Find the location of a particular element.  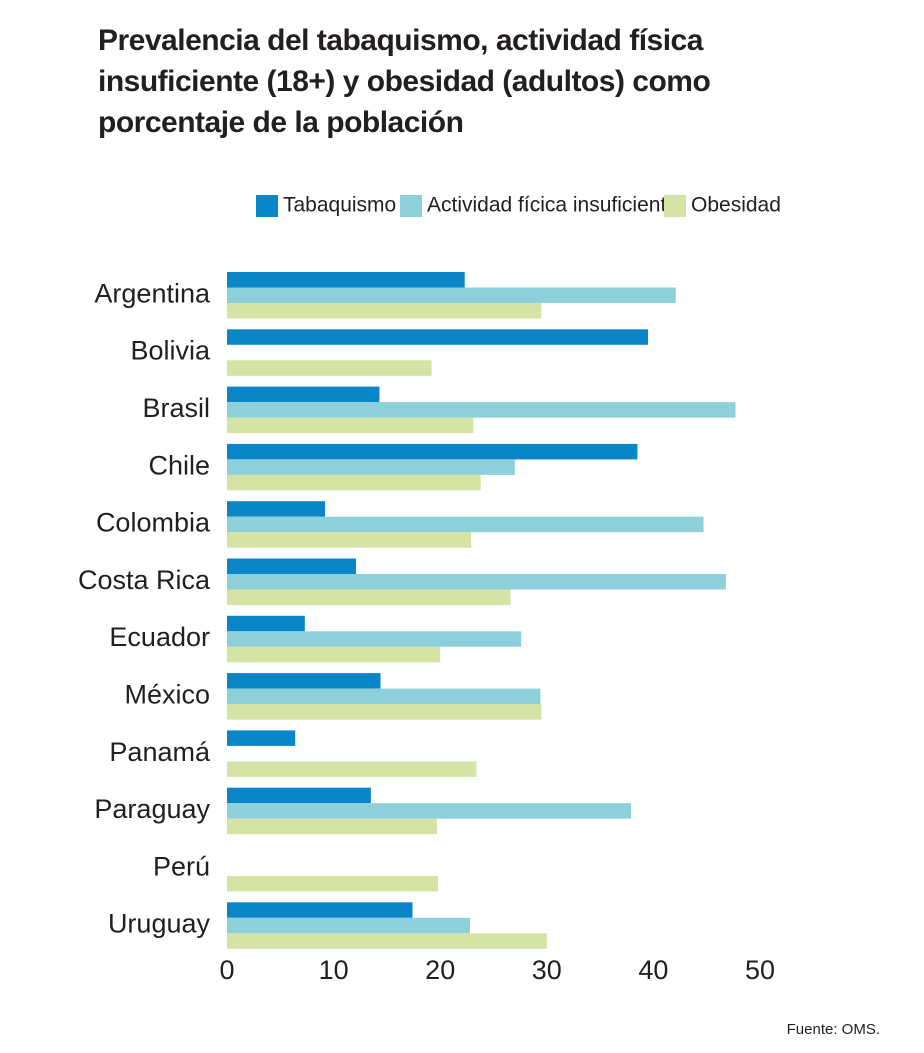

x-tick-label: 30 is located at coordinates (547, 970).